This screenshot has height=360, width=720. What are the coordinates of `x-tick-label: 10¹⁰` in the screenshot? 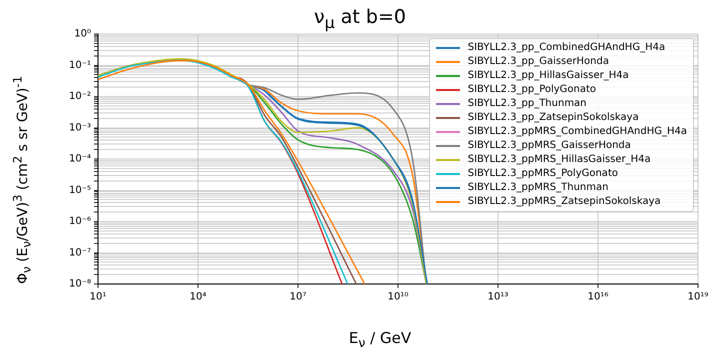 It's located at (398, 297).